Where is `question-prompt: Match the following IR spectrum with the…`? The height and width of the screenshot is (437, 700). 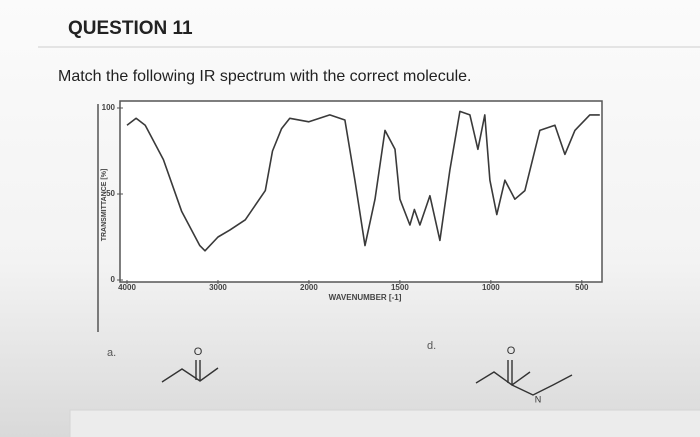 question-prompt: Match the following IR spectrum with the… is located at coordinates (265, 76).